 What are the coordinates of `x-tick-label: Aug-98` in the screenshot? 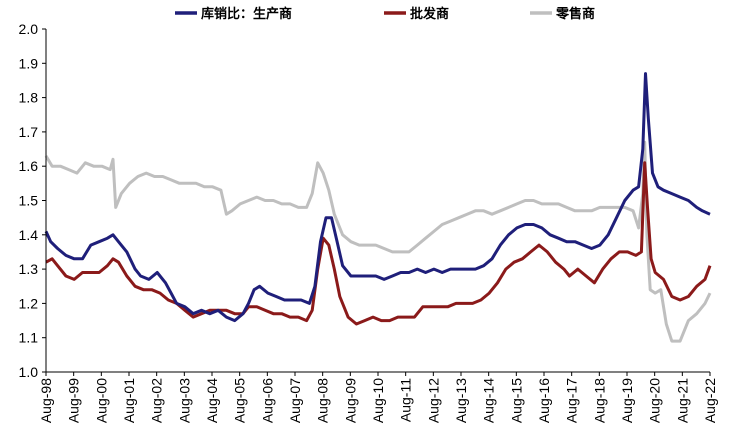 It's located at (46, 400).